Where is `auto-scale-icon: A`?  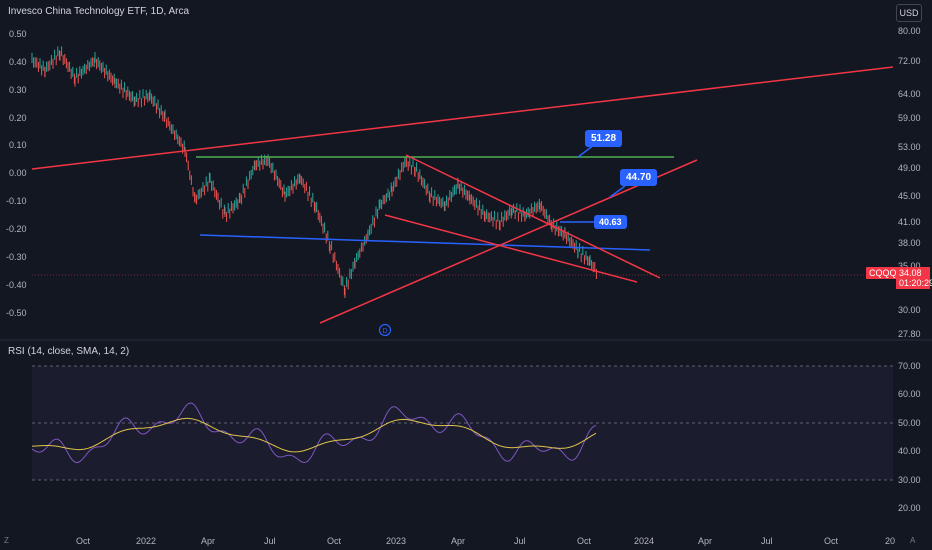 auto-scale-icon: A is located at coordinates (913, 540).